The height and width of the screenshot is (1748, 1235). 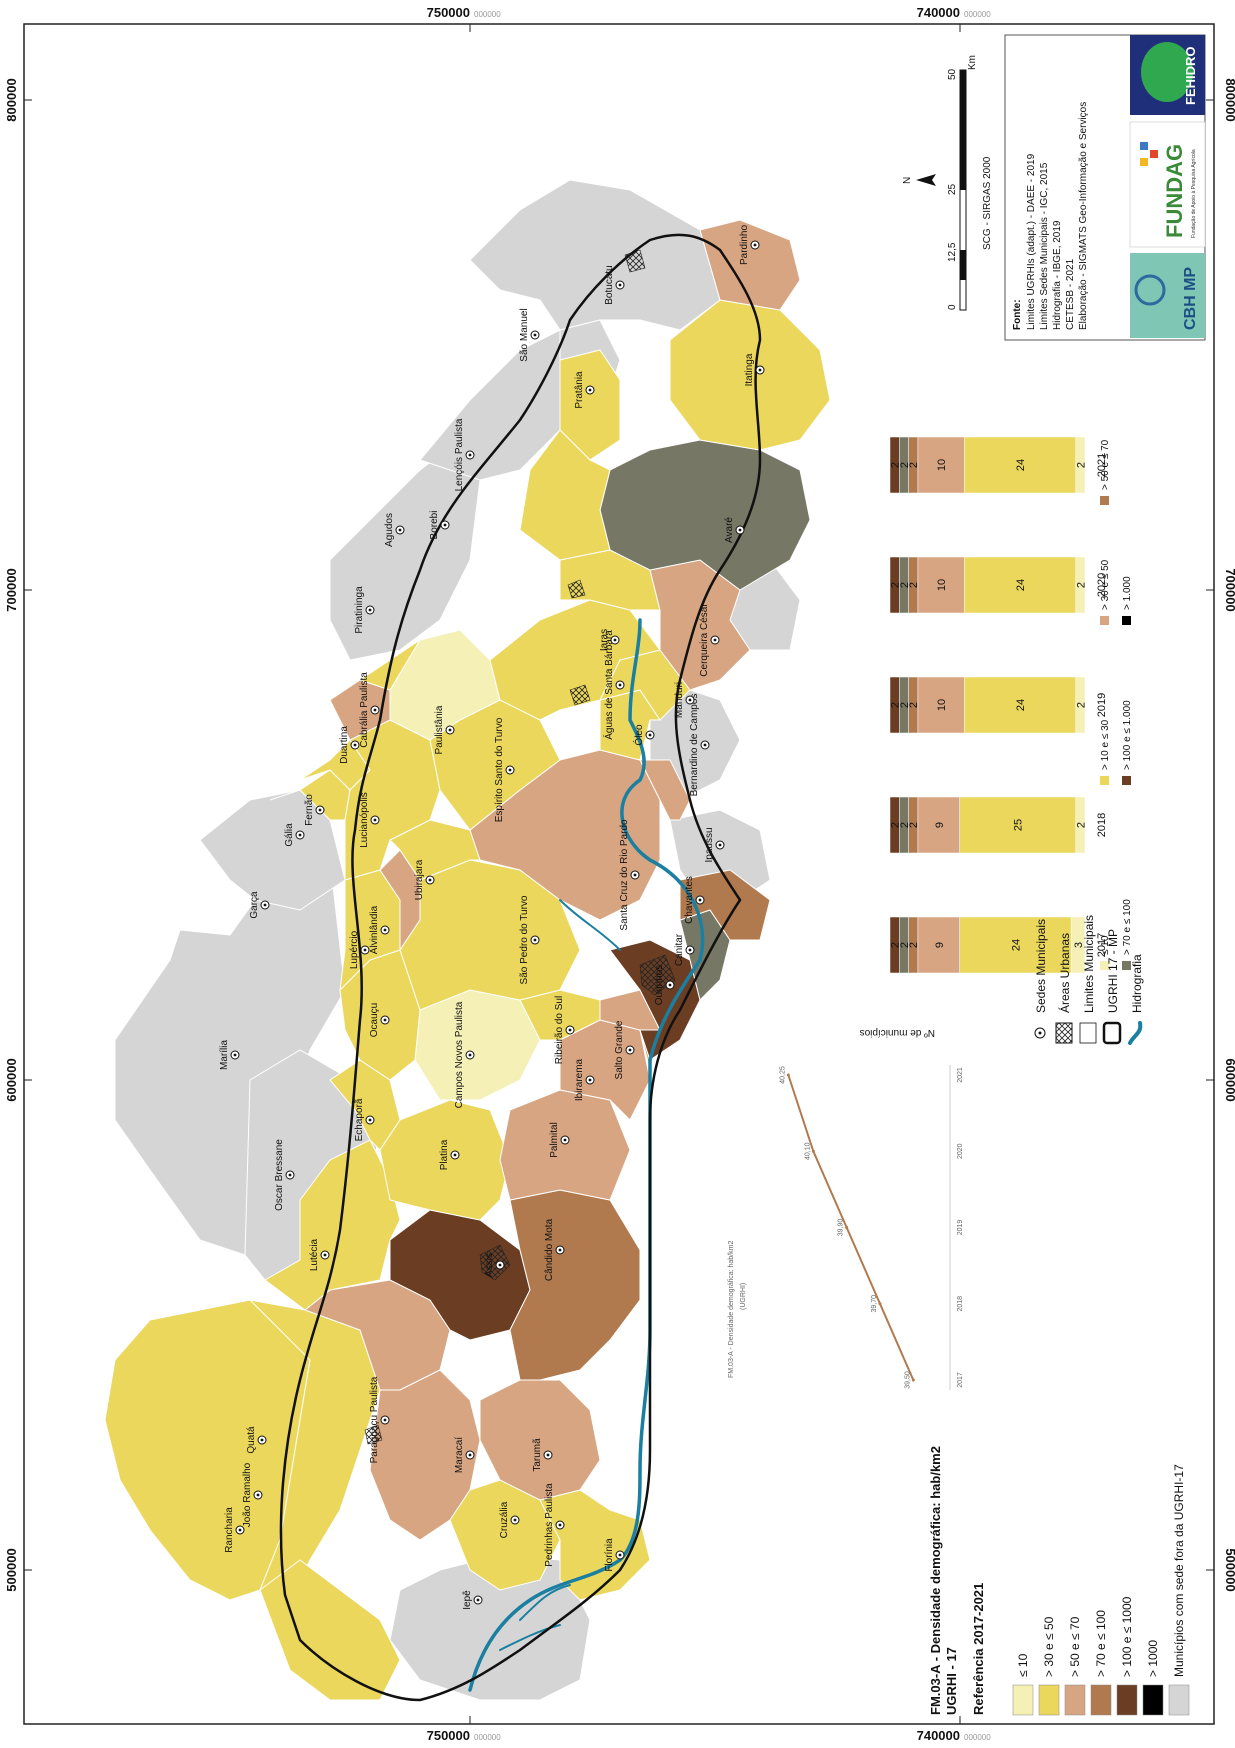 What do you see at coordinates (1137, 983) in the screenshot?
I see `symbol-label: Hidrografia` at bounding box center [1137, 983].